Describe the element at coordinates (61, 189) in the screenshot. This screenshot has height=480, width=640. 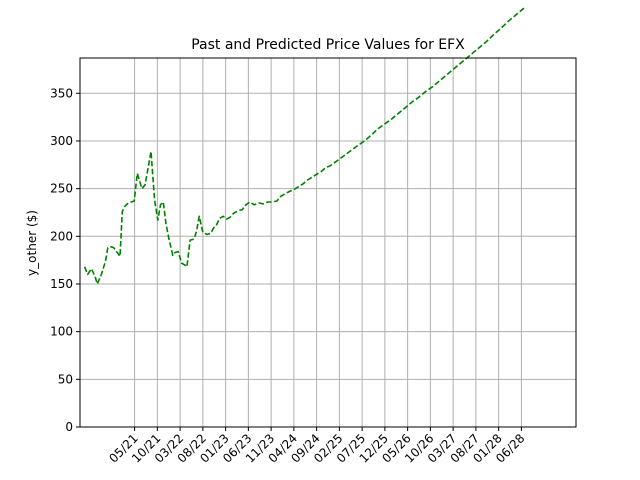
I see `y-tick-label: 250` at that location.